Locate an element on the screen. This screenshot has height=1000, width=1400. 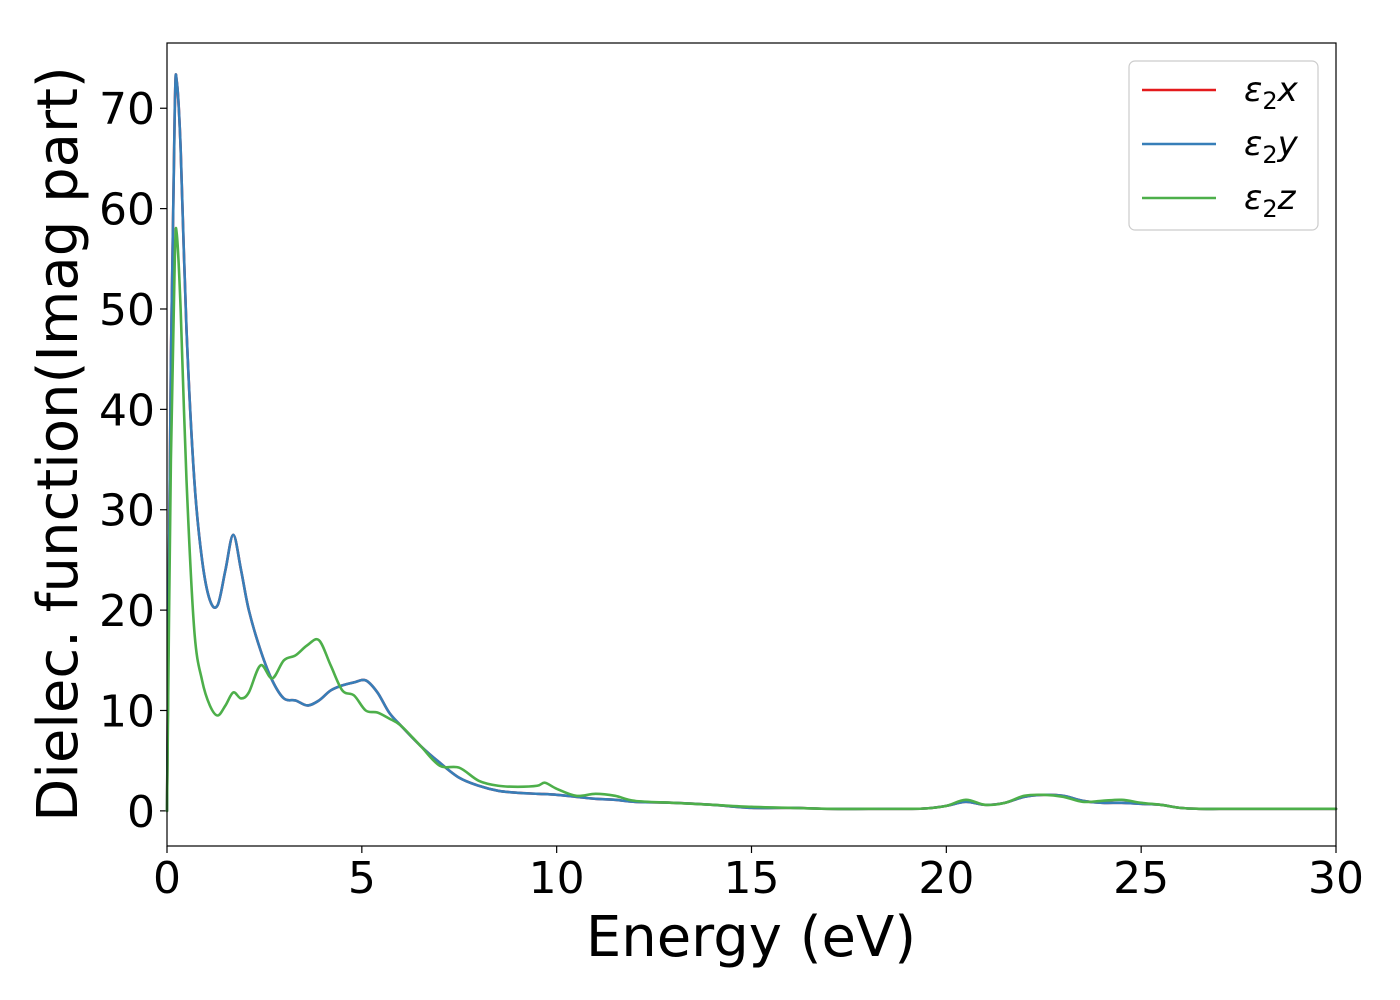
legend-label-y: ε2y is located at coordinates (1271, 146).